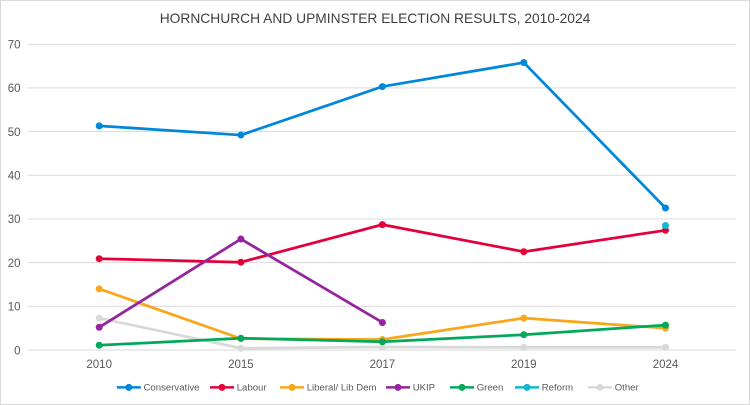 This screenshot has width=750, height=405. Describe the element at coordinates (557, 387) in the screenshot. I see `svg-text: Reform` at that location.